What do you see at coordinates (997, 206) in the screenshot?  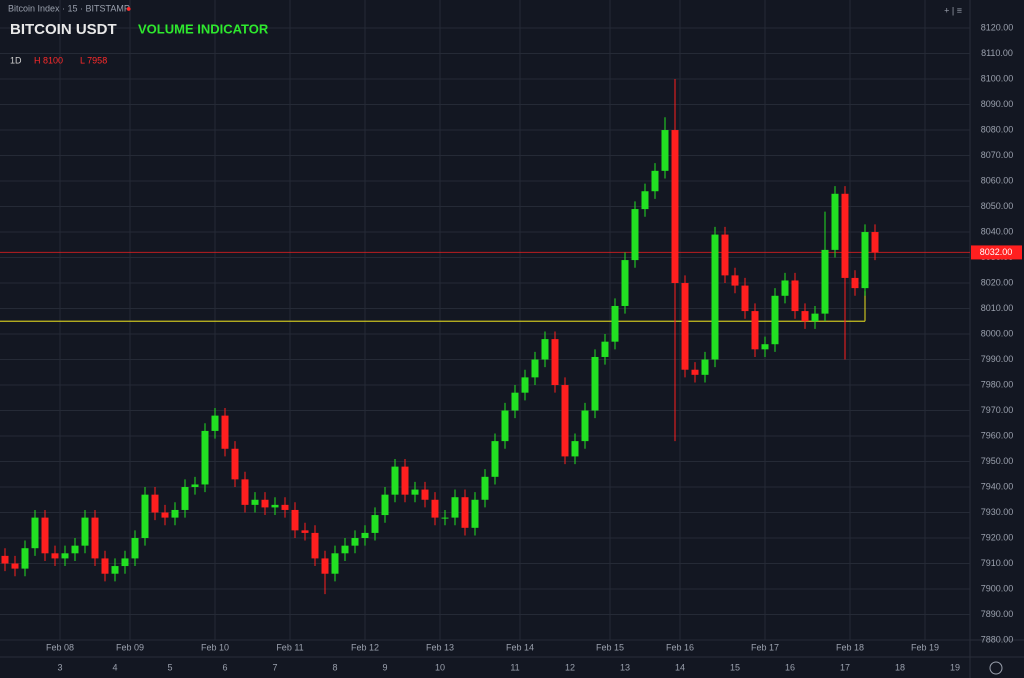 I see `y-tick-label: 8050.00` at bounding box center [997, 206].